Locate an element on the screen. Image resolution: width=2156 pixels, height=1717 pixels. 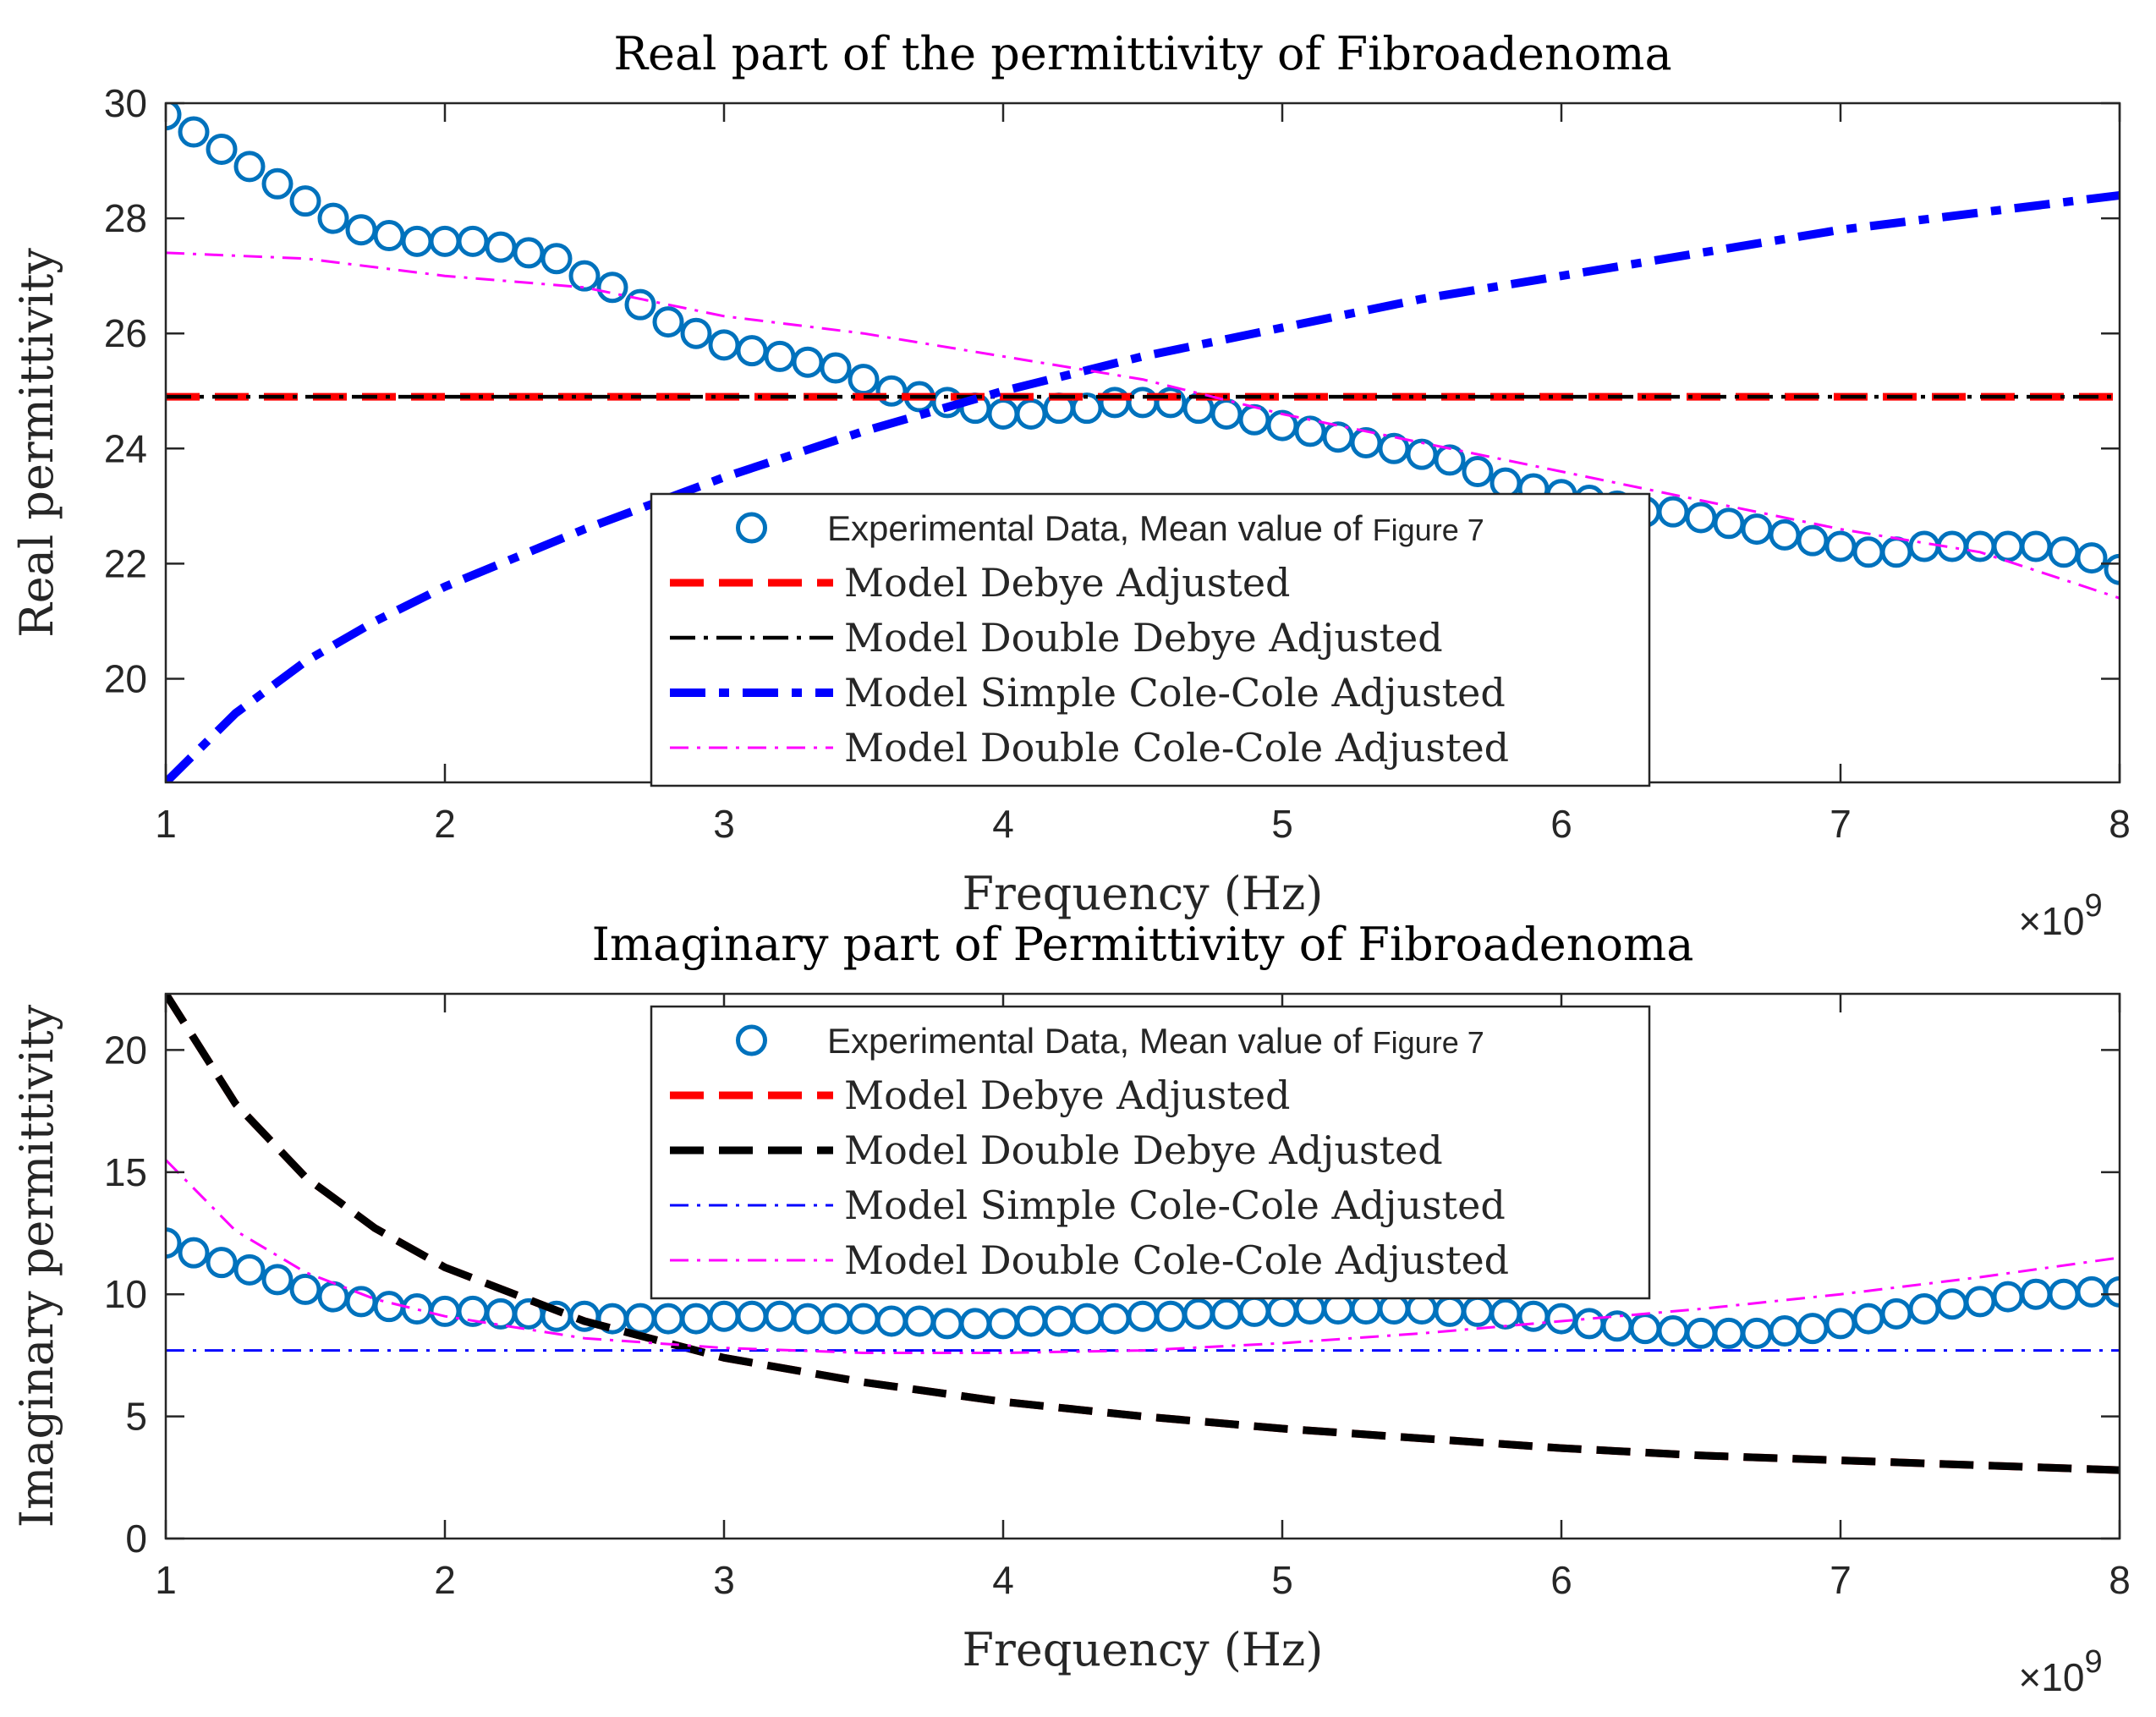
y-axis-label: Real permittivity is located at coordinates (36, 443).